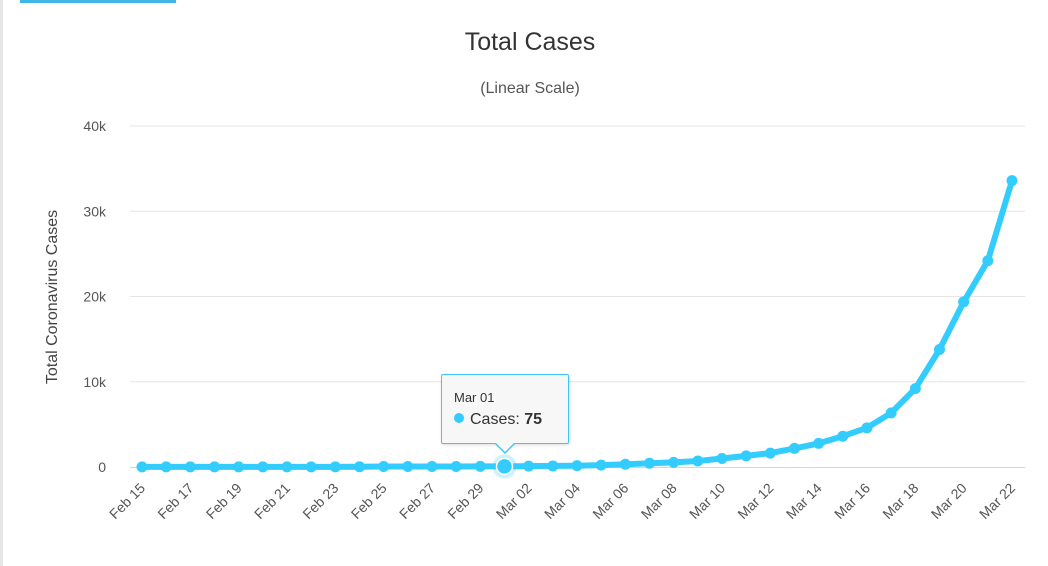 The image size is (1048, 566). What do you see at coordinates (852, 501) in the screenshot?
I see `x-tick-label: Mar 16` at bounding box center [852, 501].